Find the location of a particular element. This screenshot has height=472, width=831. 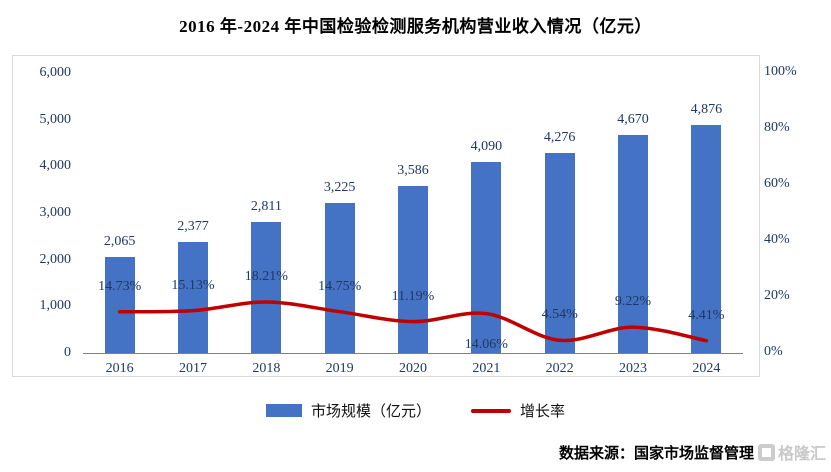

bar-value-label: 4,276 is located at coordinates (559, 138).